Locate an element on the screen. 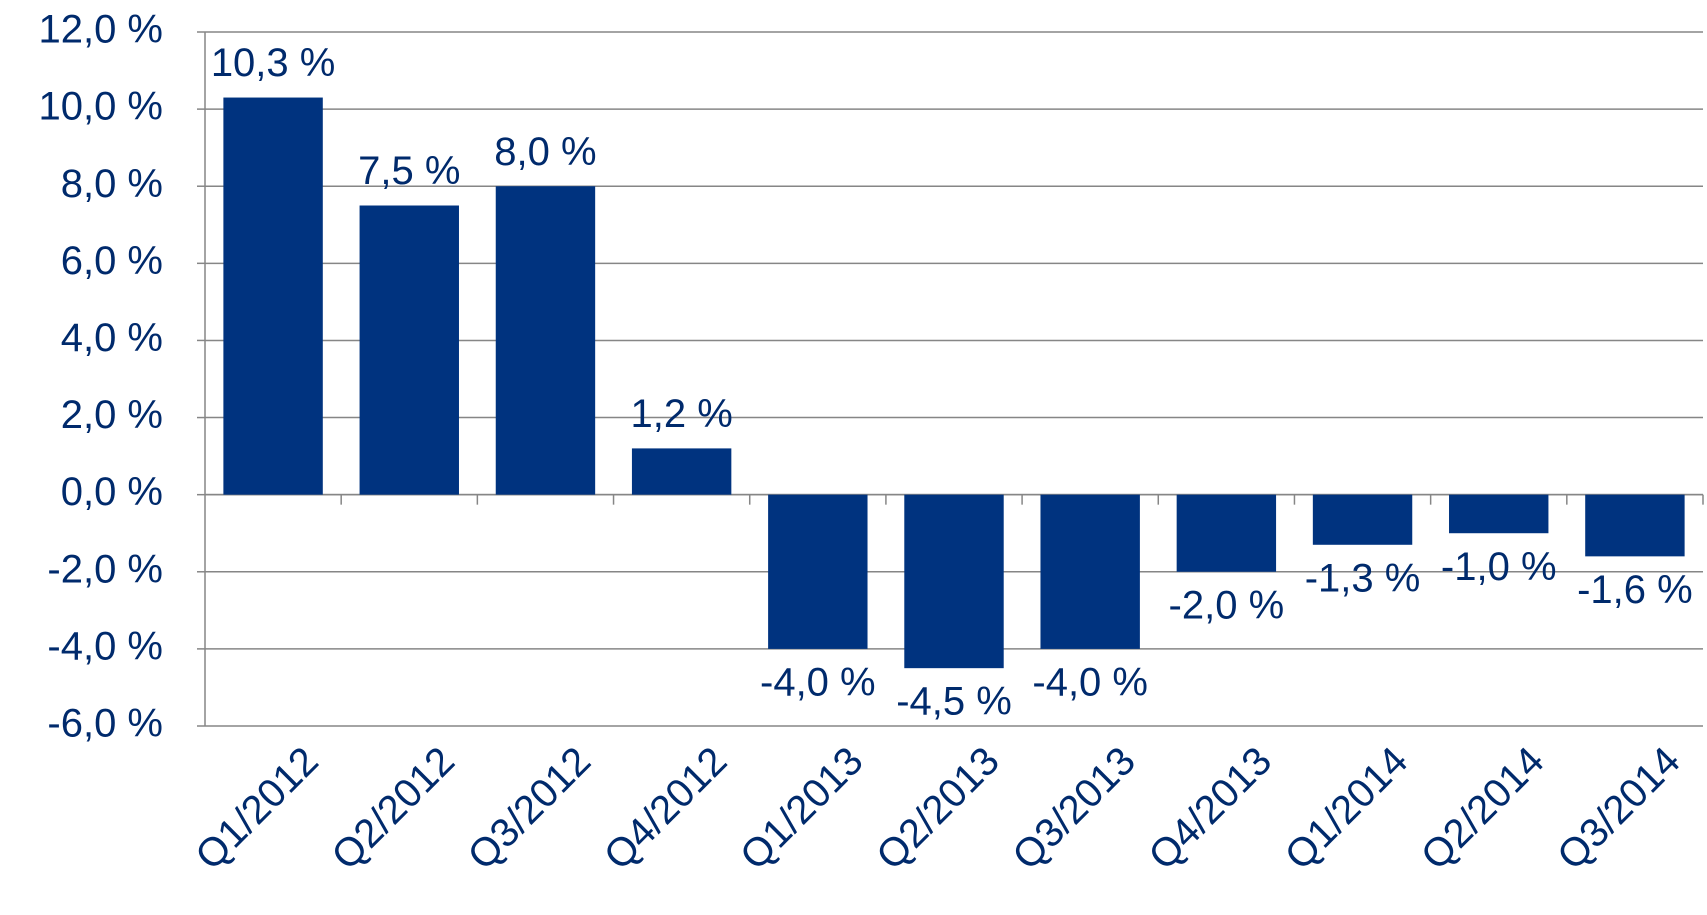  y-tick-label: 4,0 % is located at coordinates (112, 338).